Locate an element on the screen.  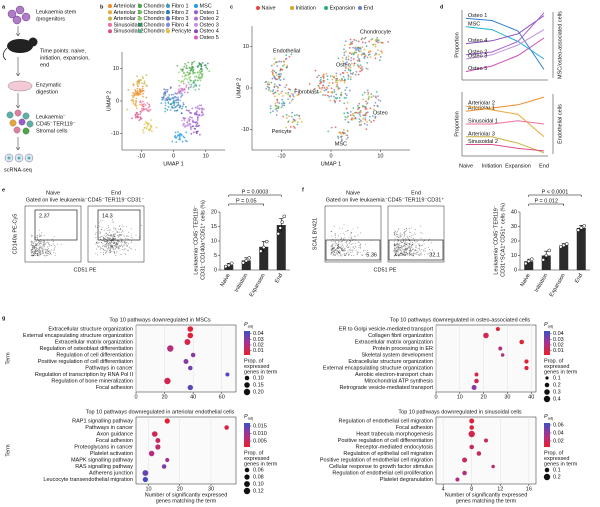
dish is located at coordinates (20, 86).